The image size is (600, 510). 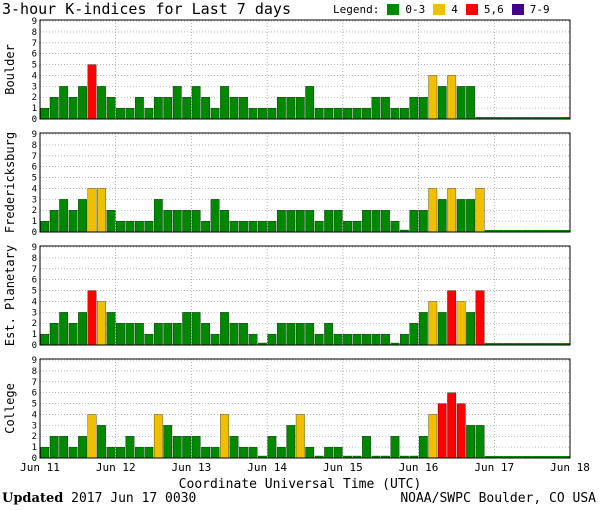 I want to click on legend-item-4: 4, so click(x=445, y=9).